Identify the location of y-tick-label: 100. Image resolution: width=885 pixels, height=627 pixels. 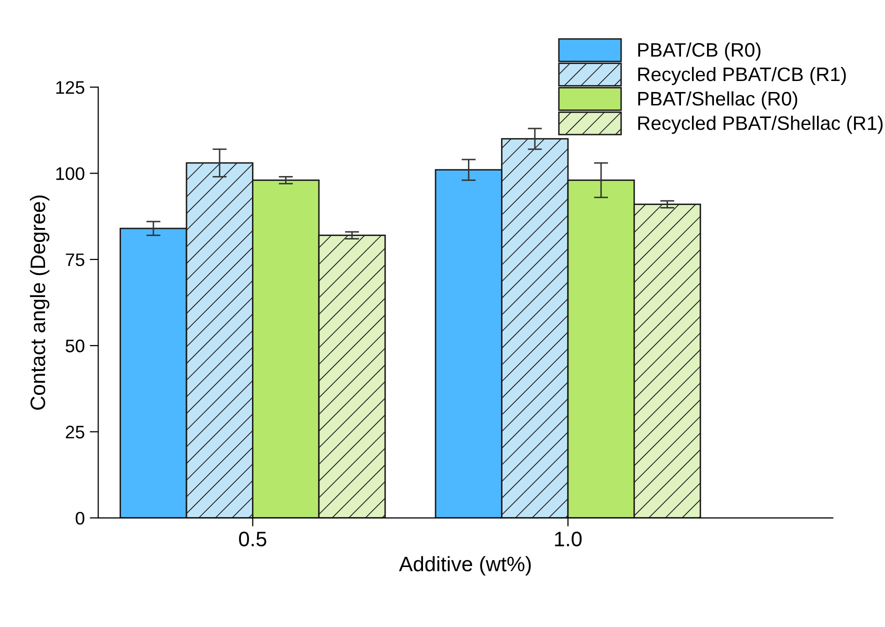
(70, 173).